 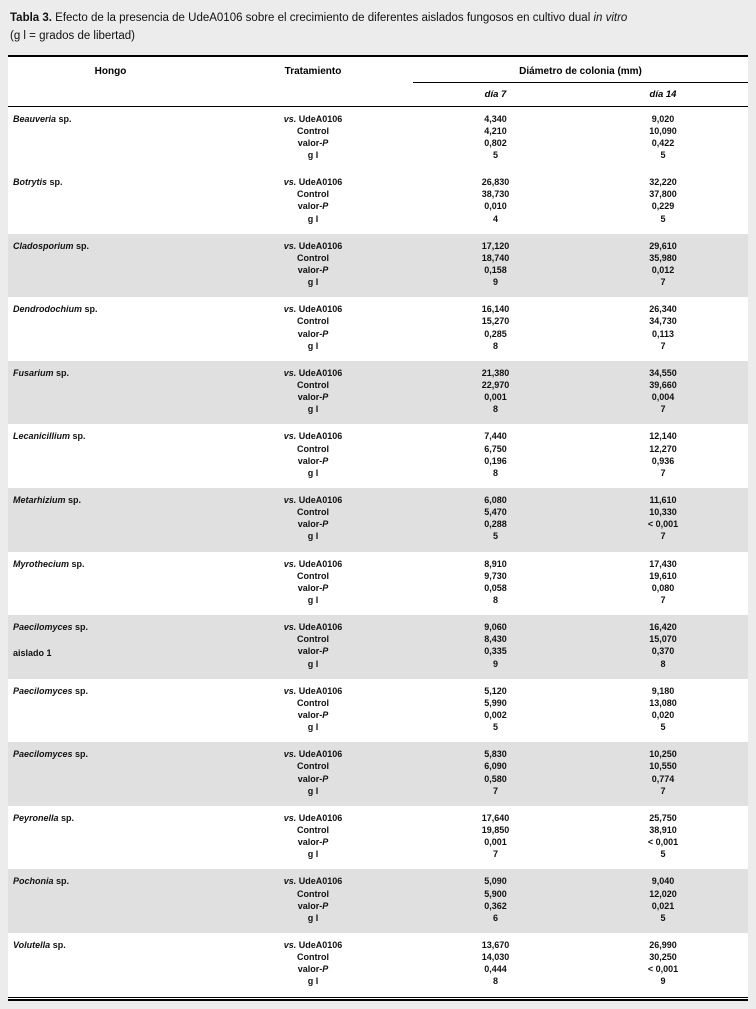 What do you see at coordinates (663, 944) in the screenshot?
I see `value: 26,990` at bounding box center [663, 944].